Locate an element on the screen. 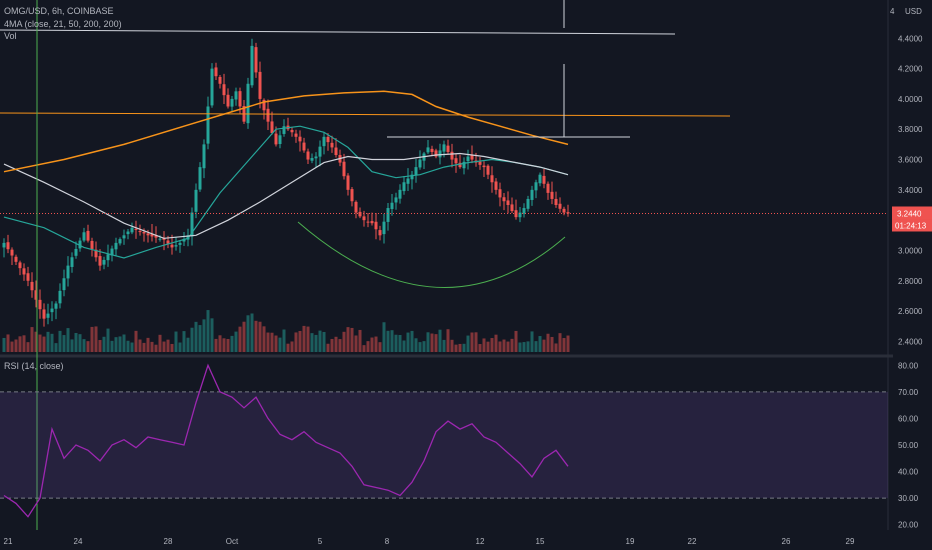  price-tick-label: 2.6000 is located at coordinates (910, 311).